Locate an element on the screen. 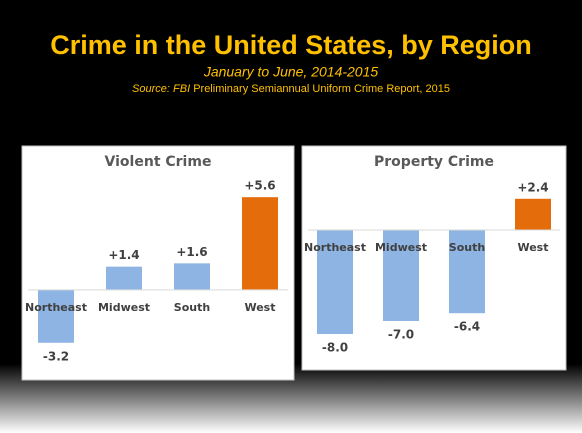 This screenshot has height=433, width=582. value-label: +1.6 is located at coordinates (191, 252).